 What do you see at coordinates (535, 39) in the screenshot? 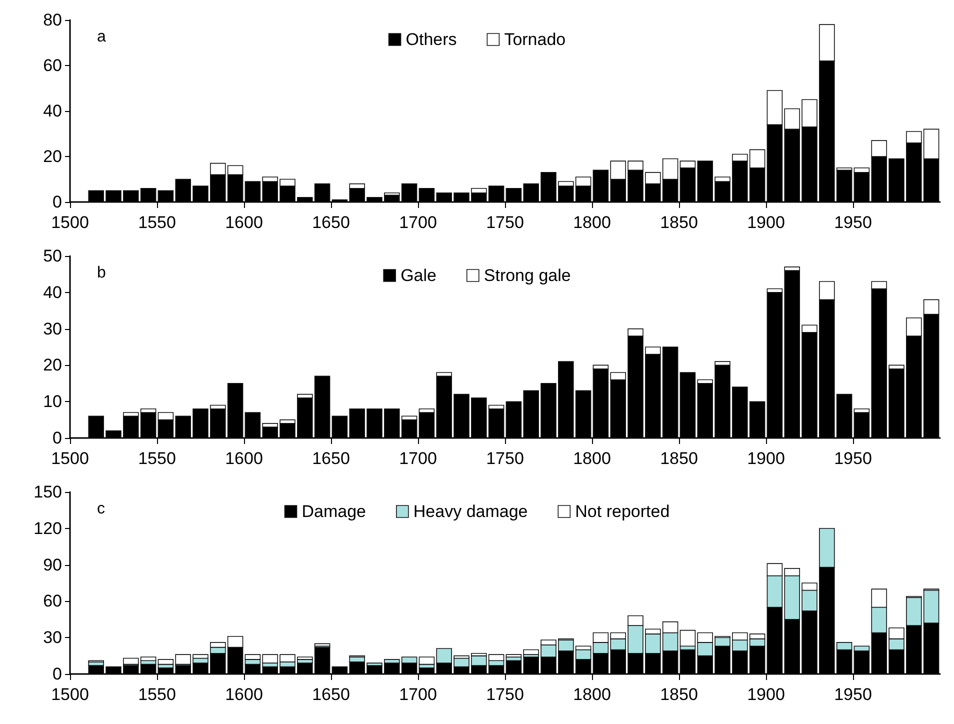
I see `legend-label: Tornado` at bounding box center [535, 39].